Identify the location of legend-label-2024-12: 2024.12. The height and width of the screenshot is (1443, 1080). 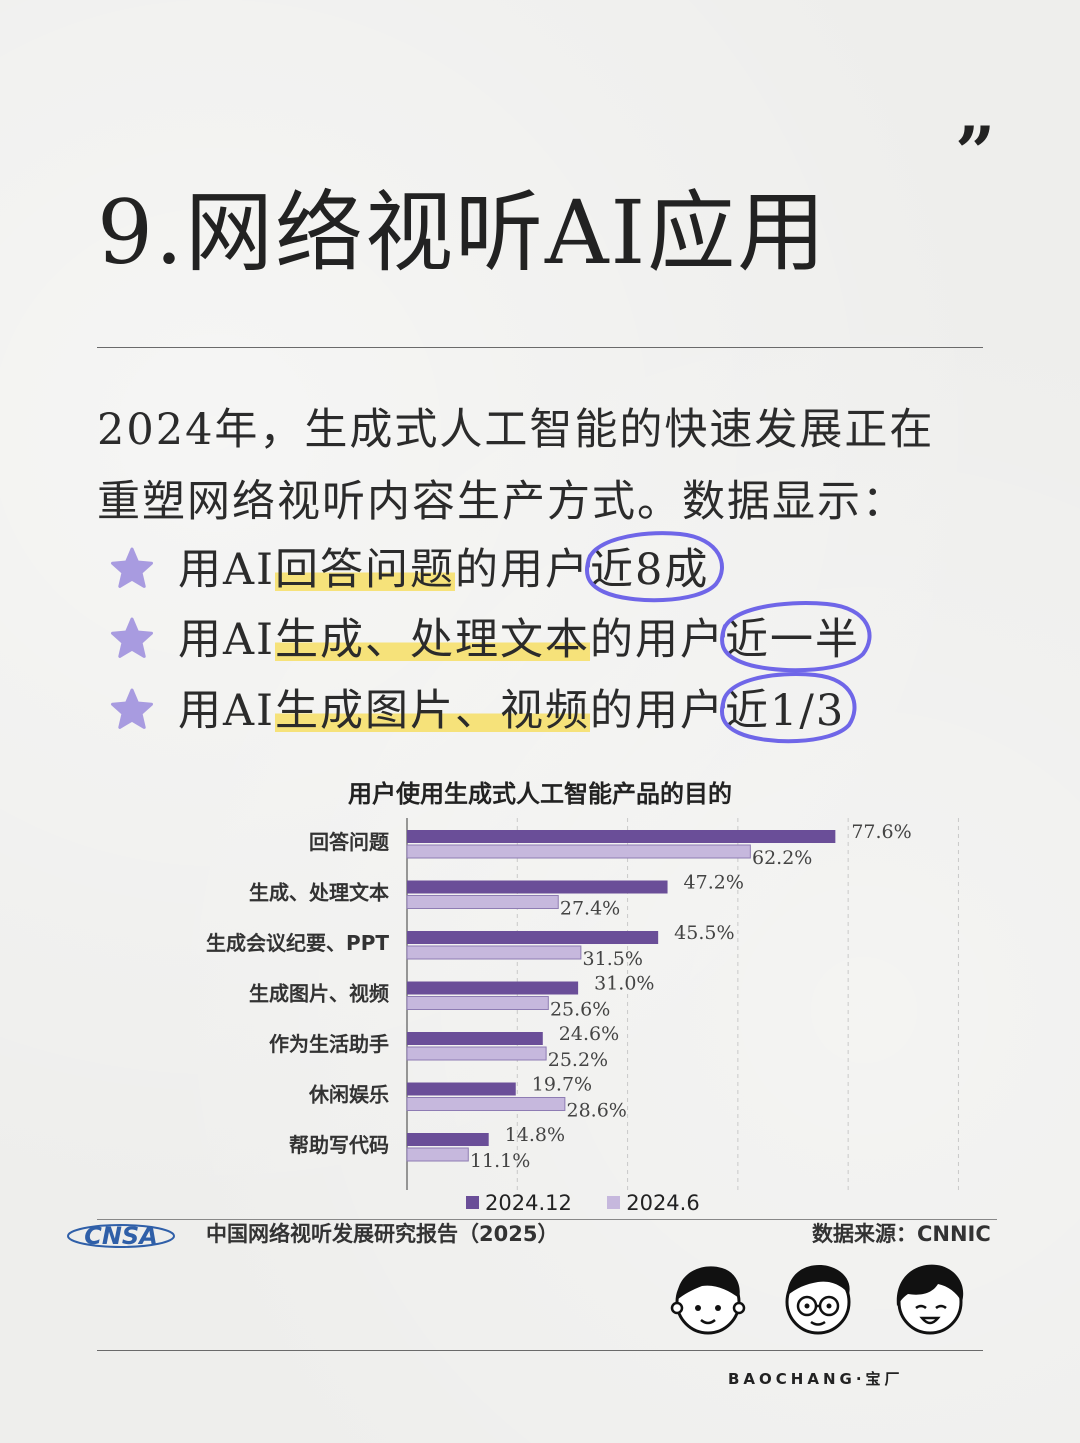
(528, 1203).